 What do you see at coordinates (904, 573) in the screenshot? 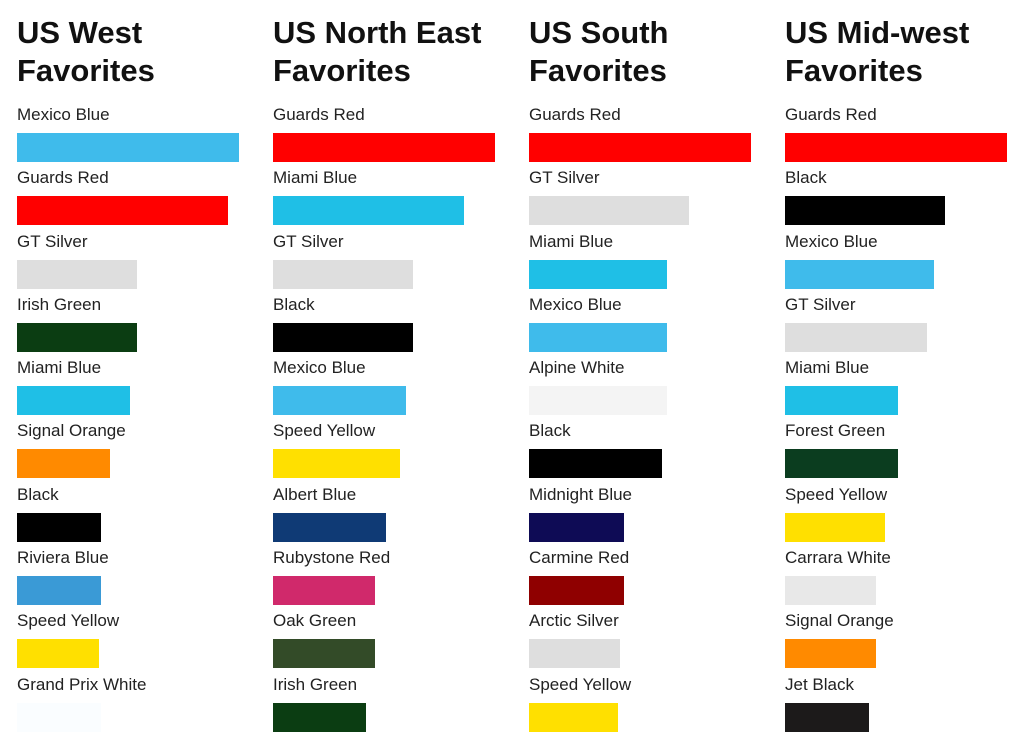
I see `bar-row: Carrara White` at bounding box center [904, 573].